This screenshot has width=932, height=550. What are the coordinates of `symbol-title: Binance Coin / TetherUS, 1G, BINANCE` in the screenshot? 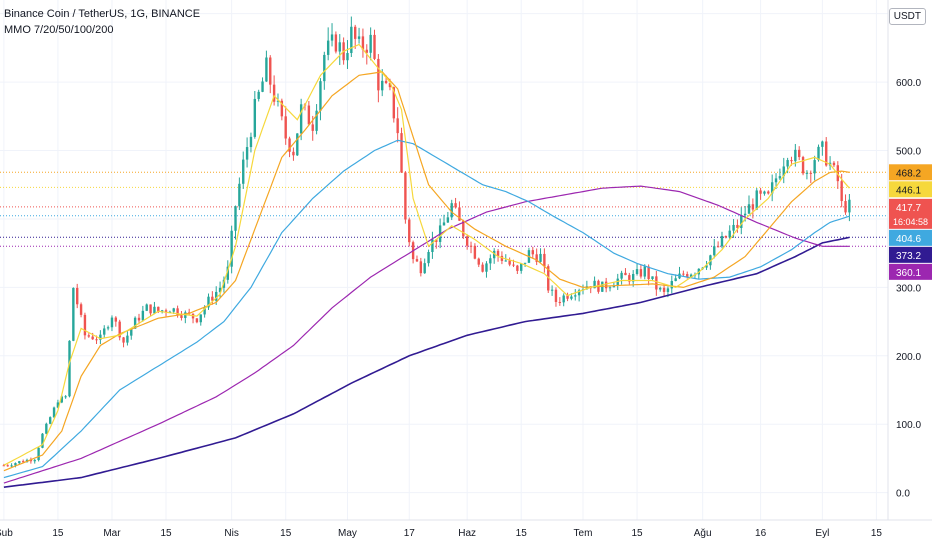 It's located at (102, 14).